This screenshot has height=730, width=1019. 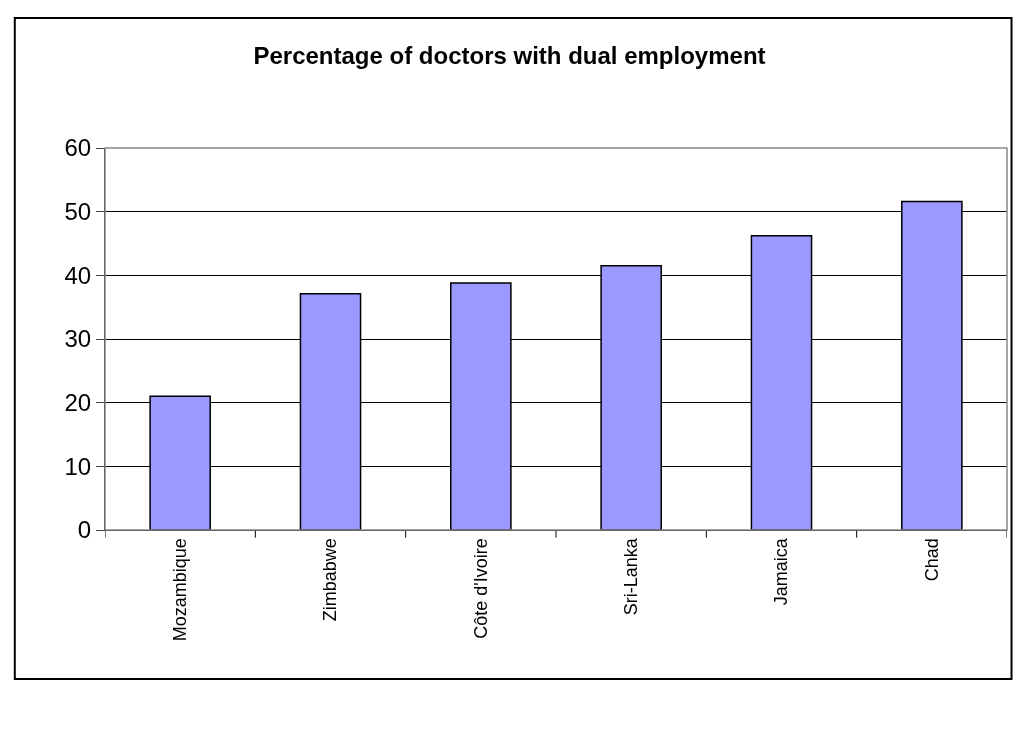 What do you see at coordinates (931, 560) in the screenshot?
I see `x-tick-label: Chad` at bounding box center [931, 560].